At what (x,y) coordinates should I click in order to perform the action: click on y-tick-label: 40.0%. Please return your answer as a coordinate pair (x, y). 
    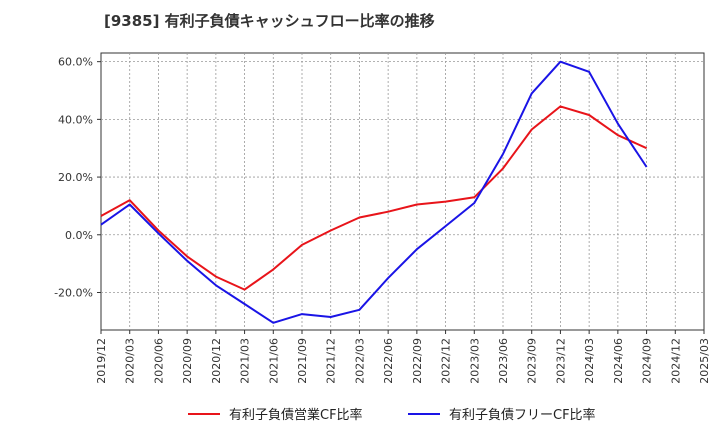
    Looking at the image, I should click on (75, 119).